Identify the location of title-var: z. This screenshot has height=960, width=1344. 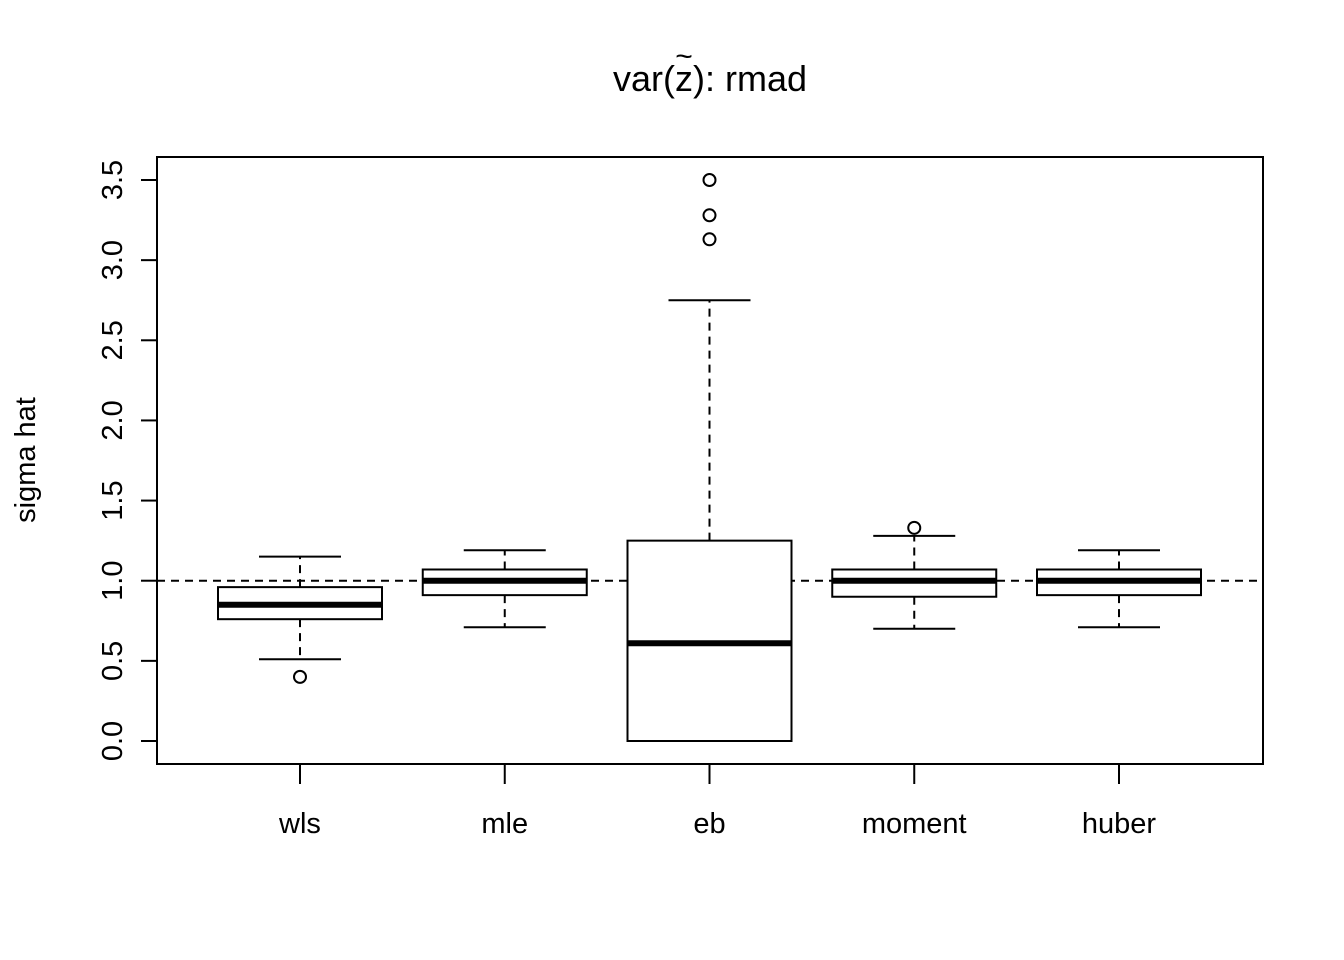
(684, 78).